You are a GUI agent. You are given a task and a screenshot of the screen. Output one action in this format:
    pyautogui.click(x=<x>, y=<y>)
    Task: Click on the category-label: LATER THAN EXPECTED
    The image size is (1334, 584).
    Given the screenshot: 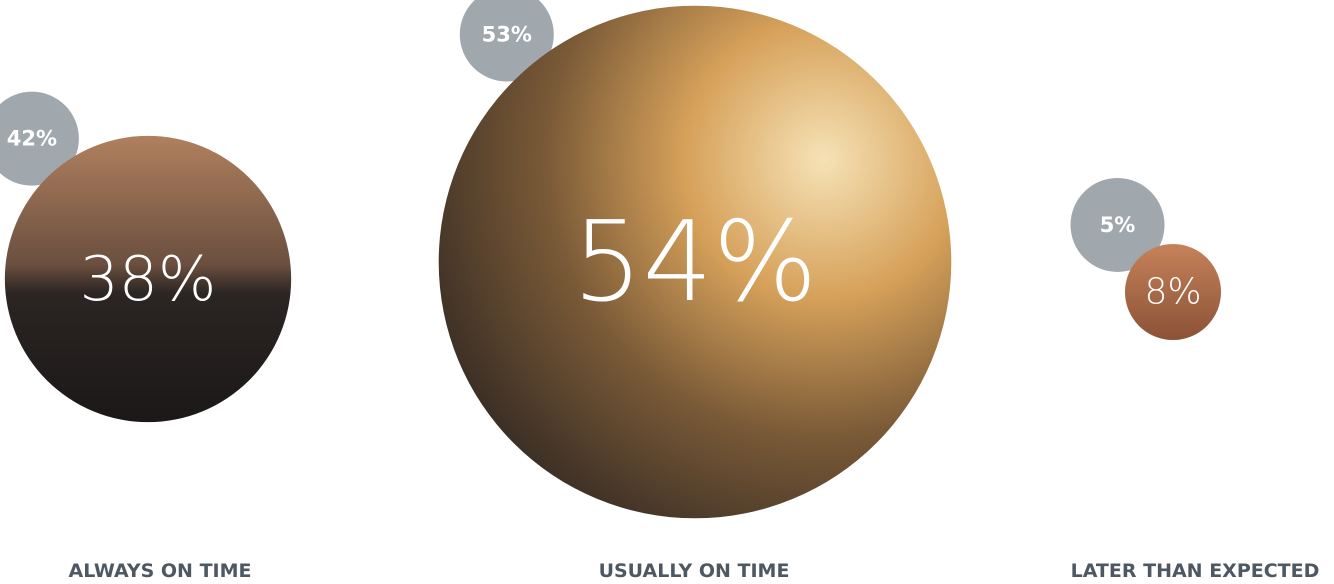 What is the action you would take?
    pyautogui.click(x=1195, y=571)
    